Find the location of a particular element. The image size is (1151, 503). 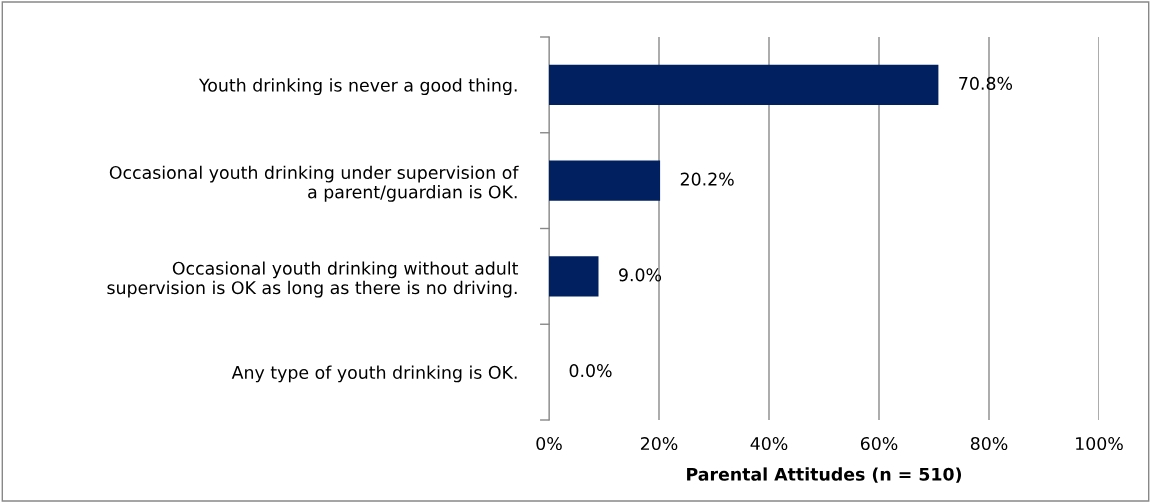

x-tick-label: 60% is located at coordinates (879, 443).